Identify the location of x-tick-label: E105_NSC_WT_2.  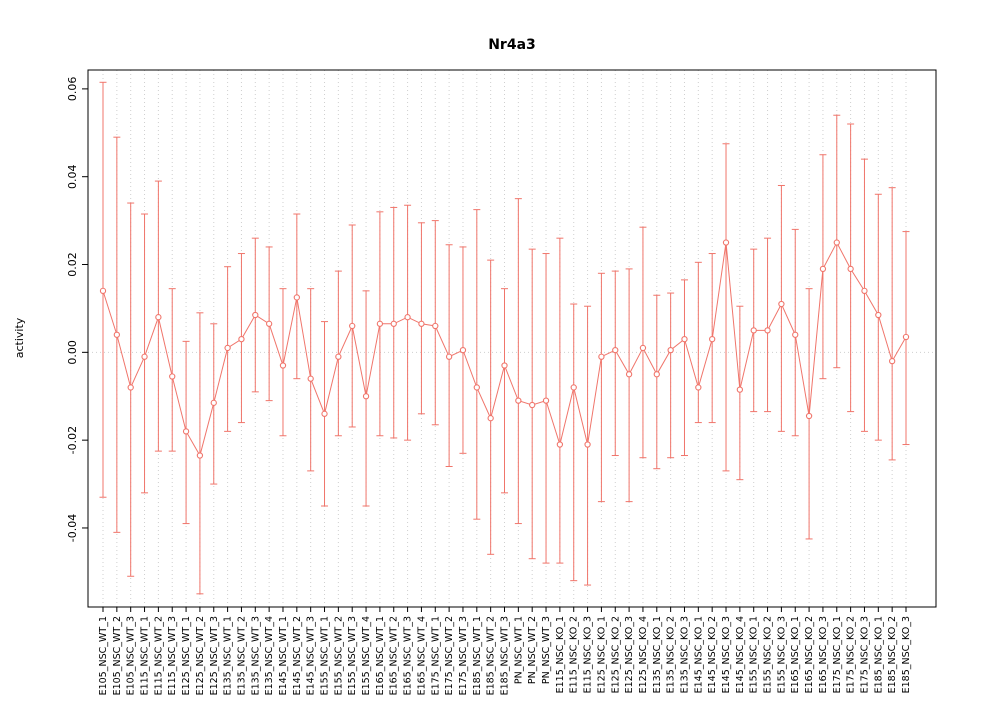
(117, 655).